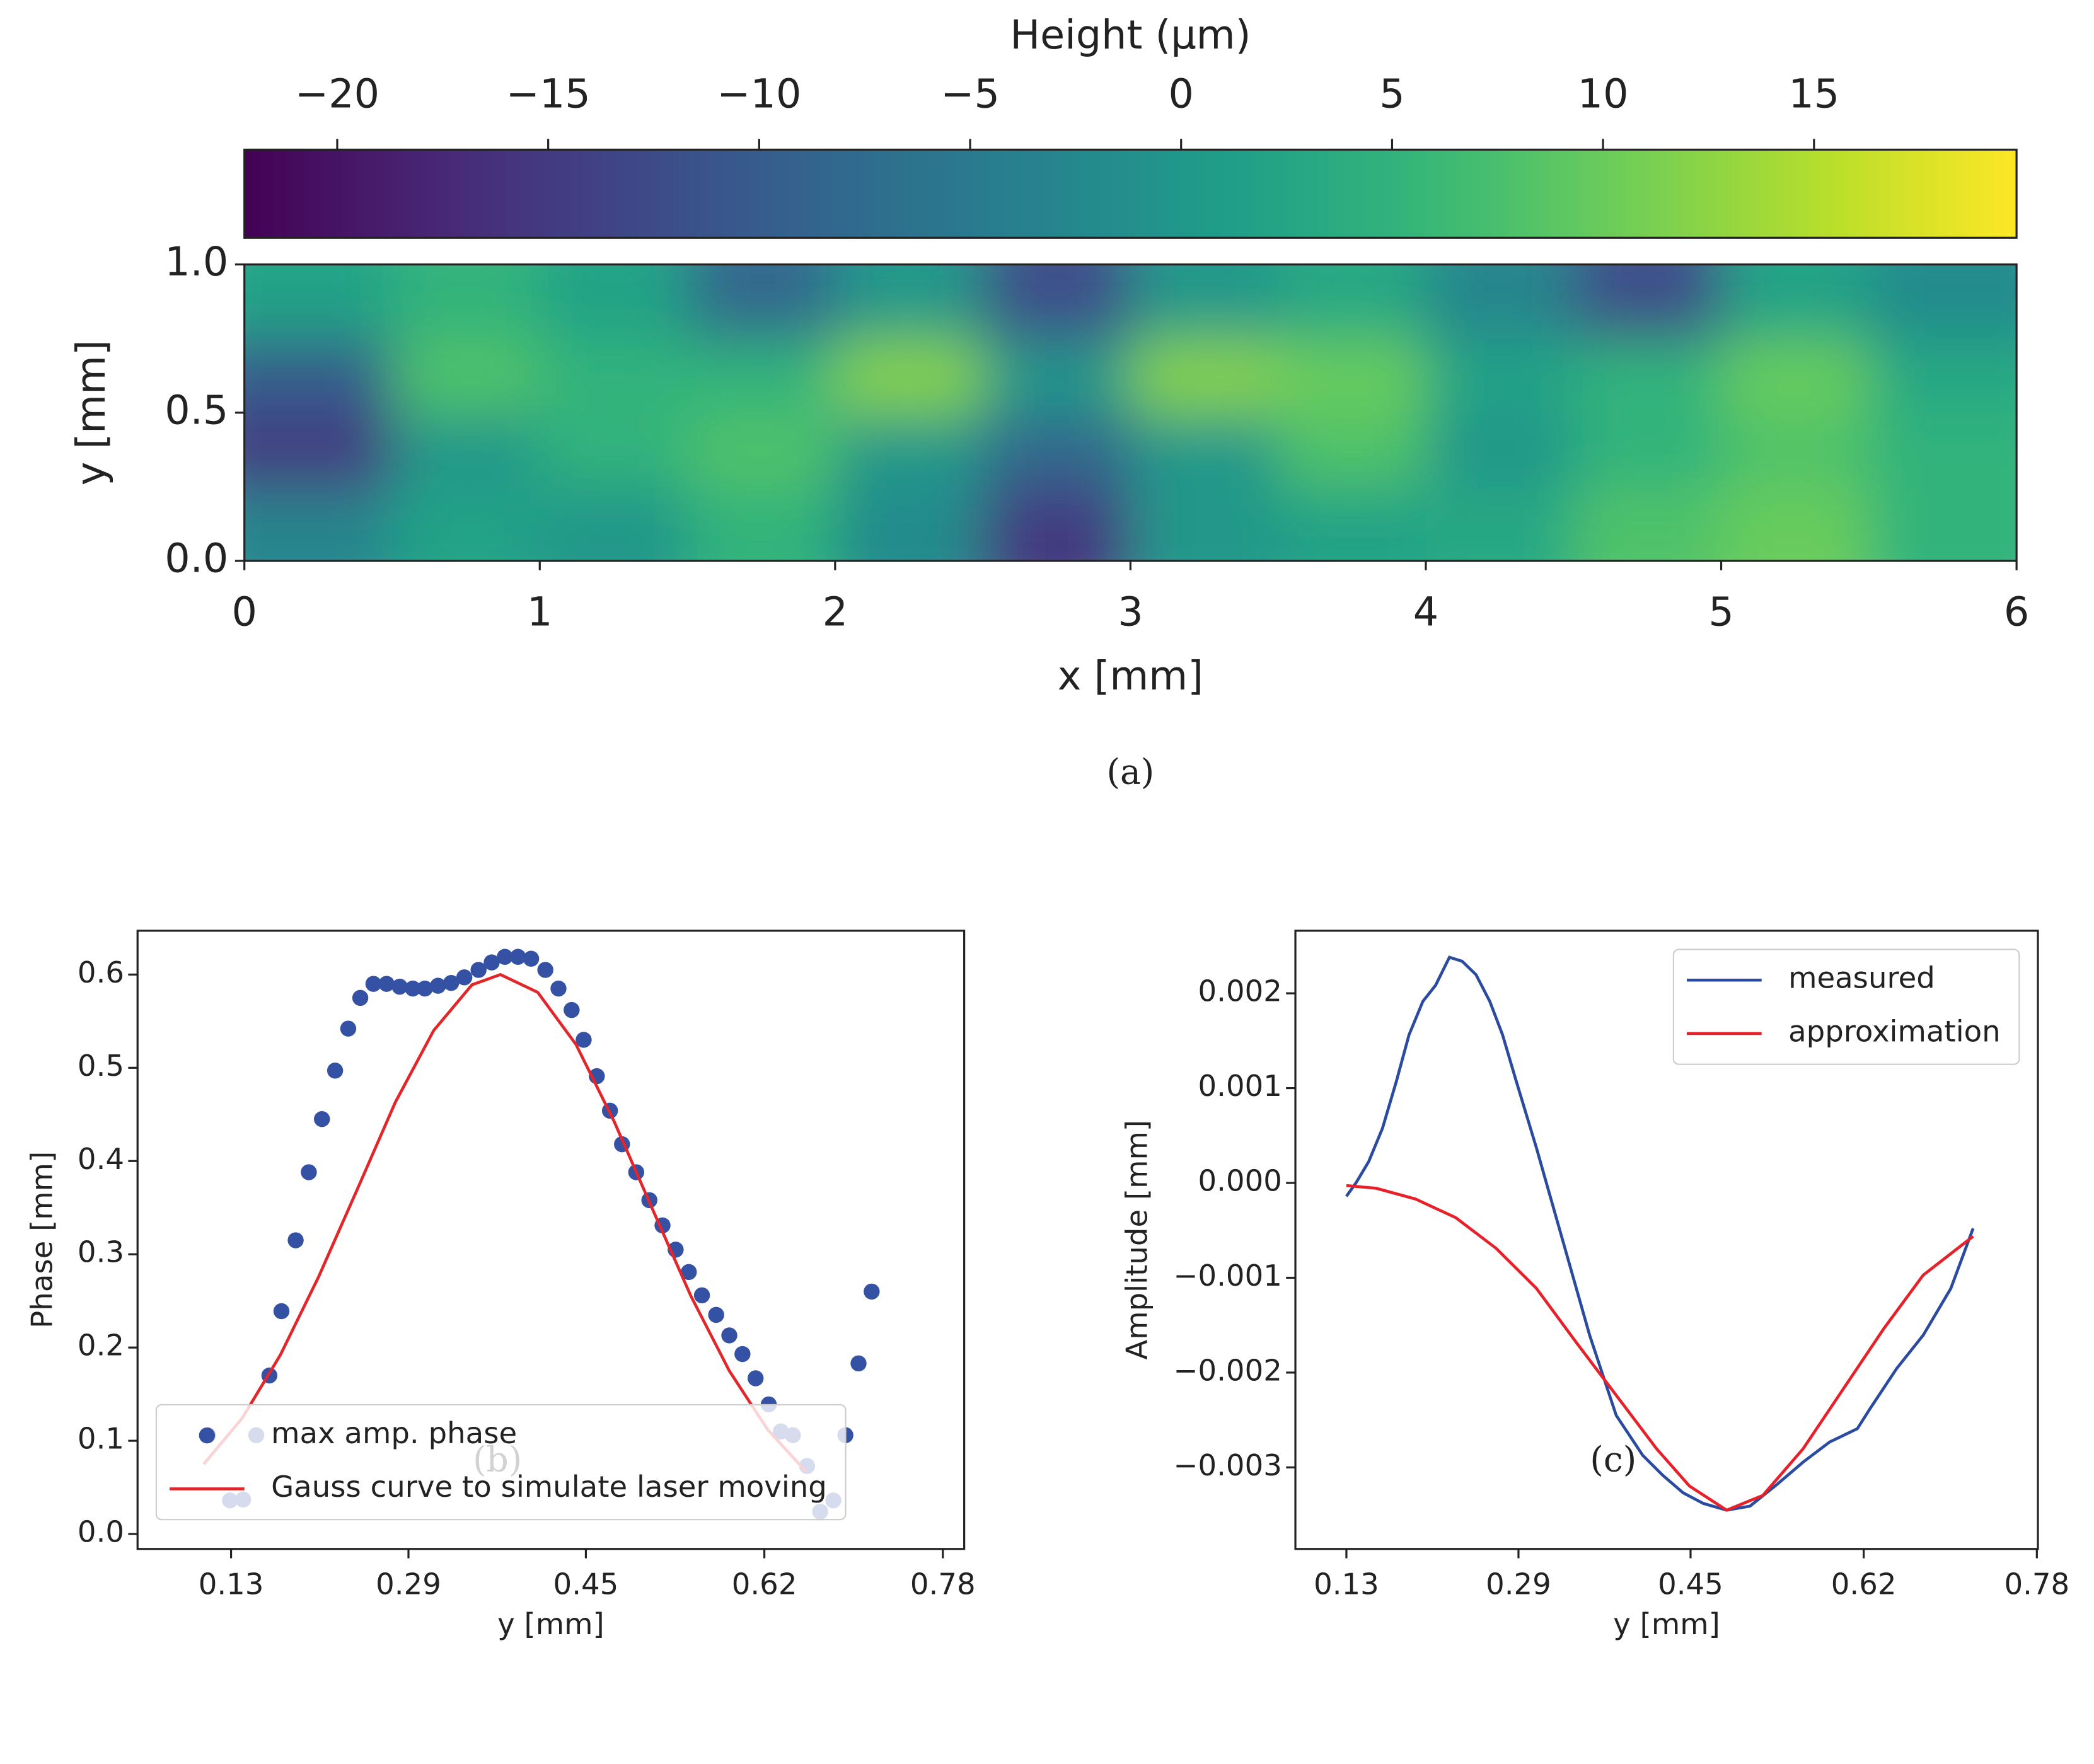 This screenshot has width=2094, height=1764. What do you see at coordinates (1227, 1370) in the screenshot?
I see `y-tick-label: −0.002` at bounding box center [1227, 1370].